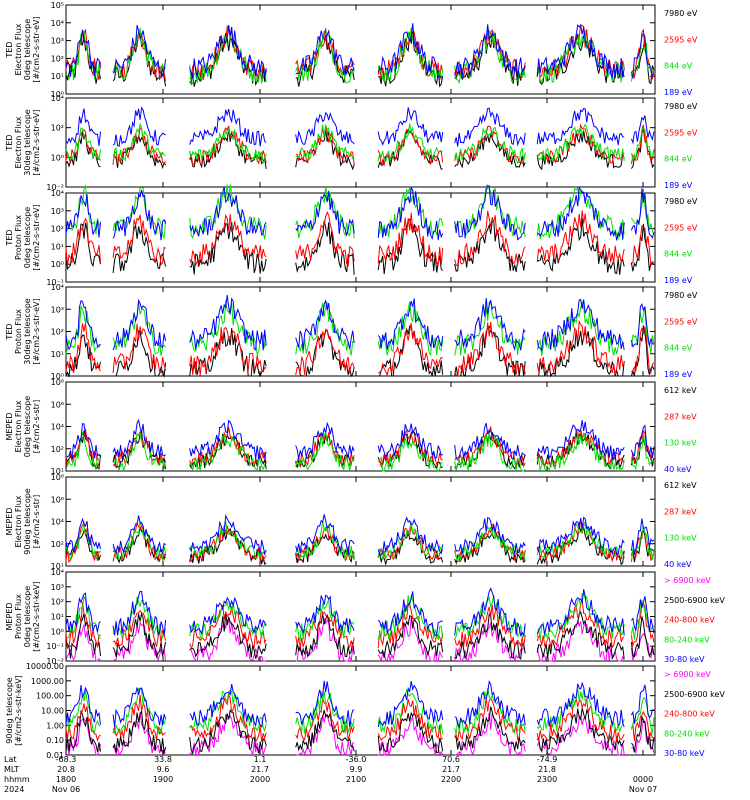  Describe the element at coordinates (55, 646) in the screenshot. I see `y-tick-label: 10⁻¹` at that location.